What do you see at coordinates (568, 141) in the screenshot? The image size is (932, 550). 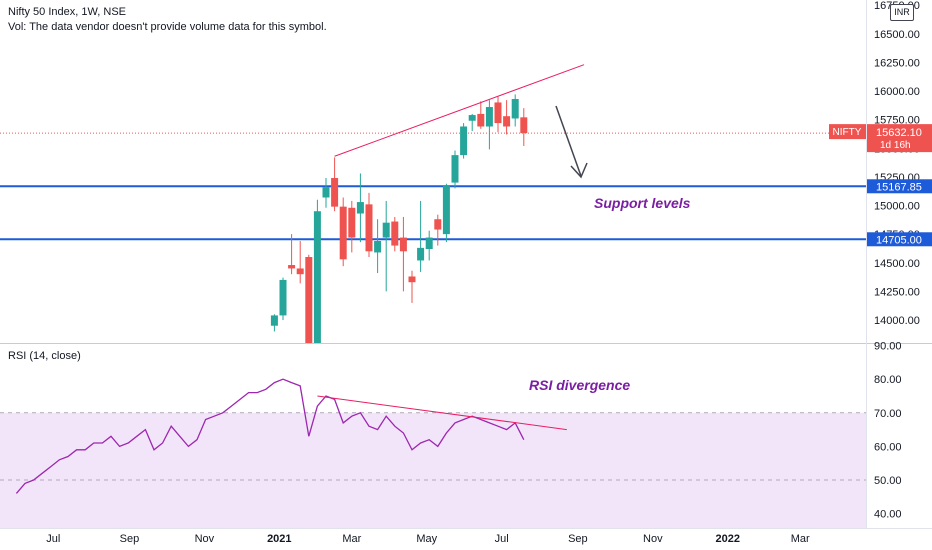 I see `down-arrow-shaft` at bounding box center [568, 141].